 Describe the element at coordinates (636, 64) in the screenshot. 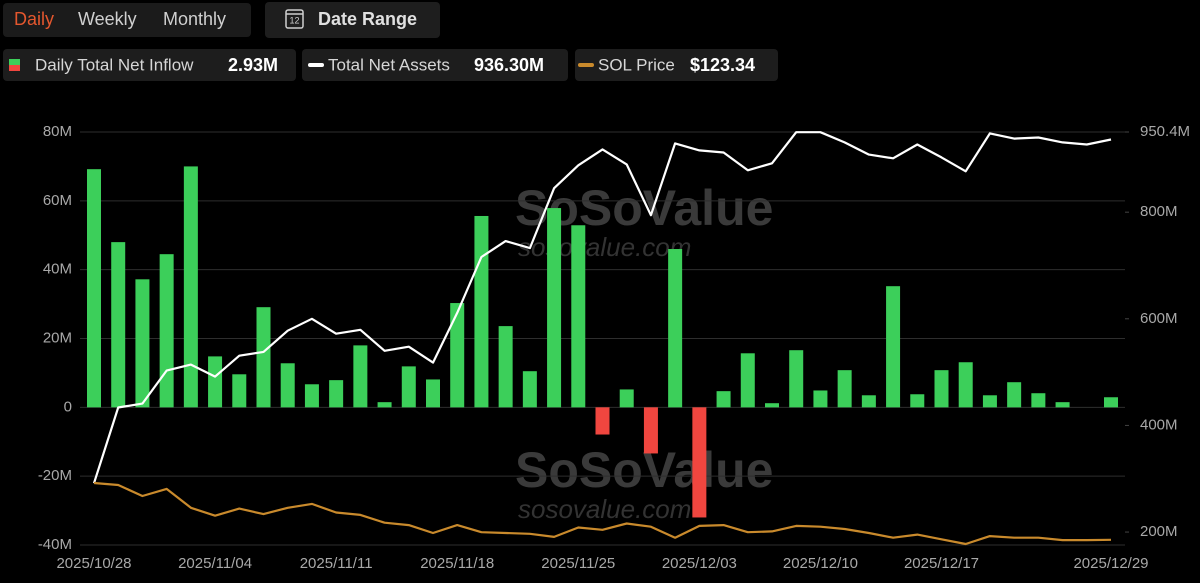

I see `legend-name: SOL Price` at that location.